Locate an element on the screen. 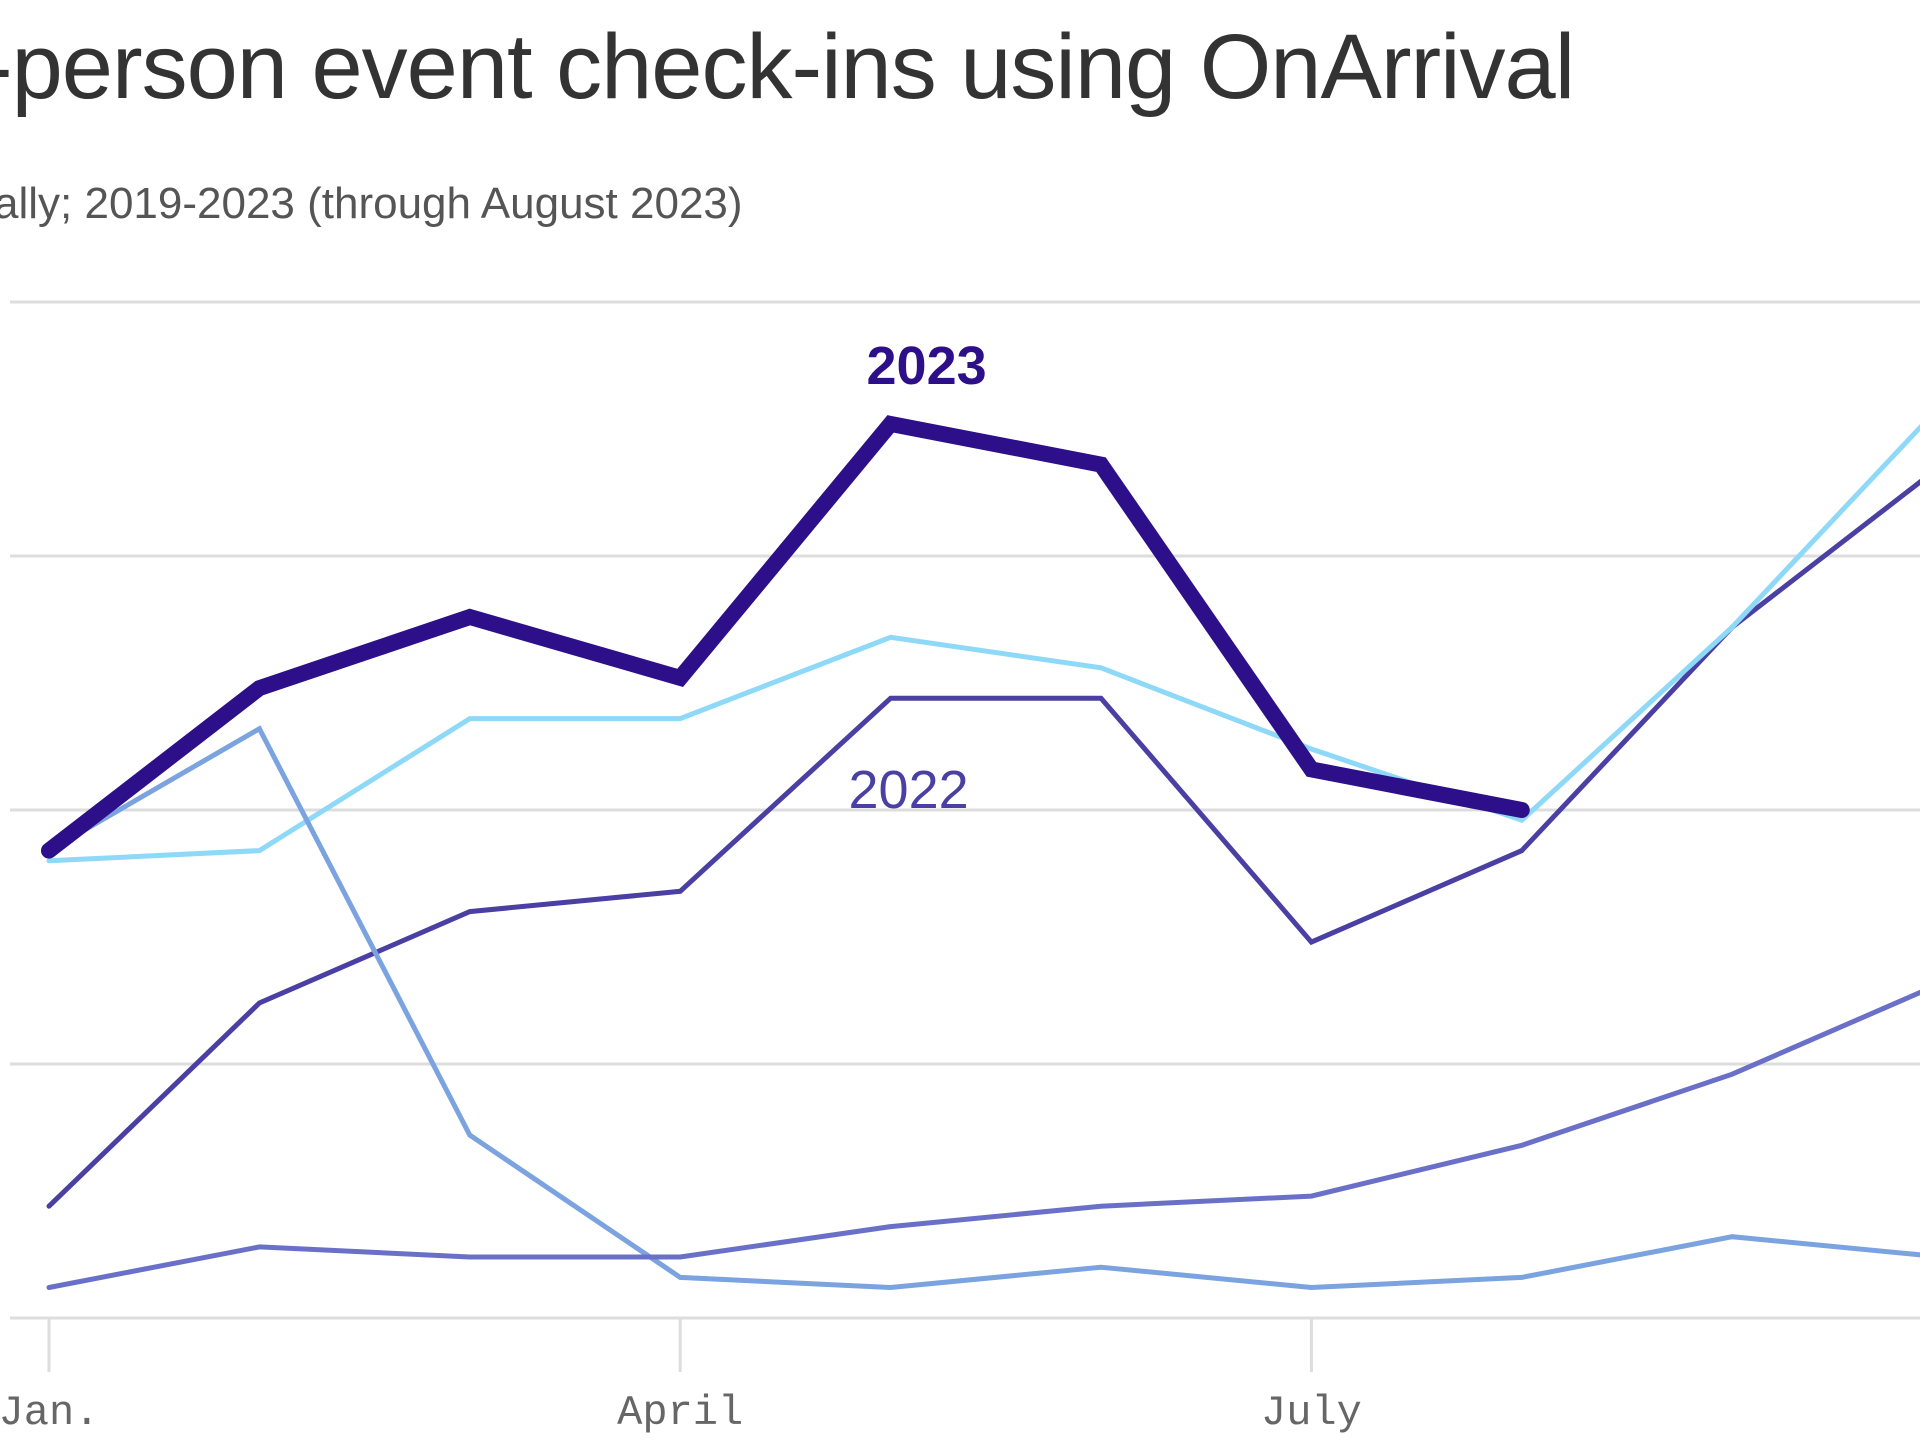 The height and width of the screenshot is (1440, 1920). x-axis: Jan.AprilJulyO is located at coordinates (681, 1377).